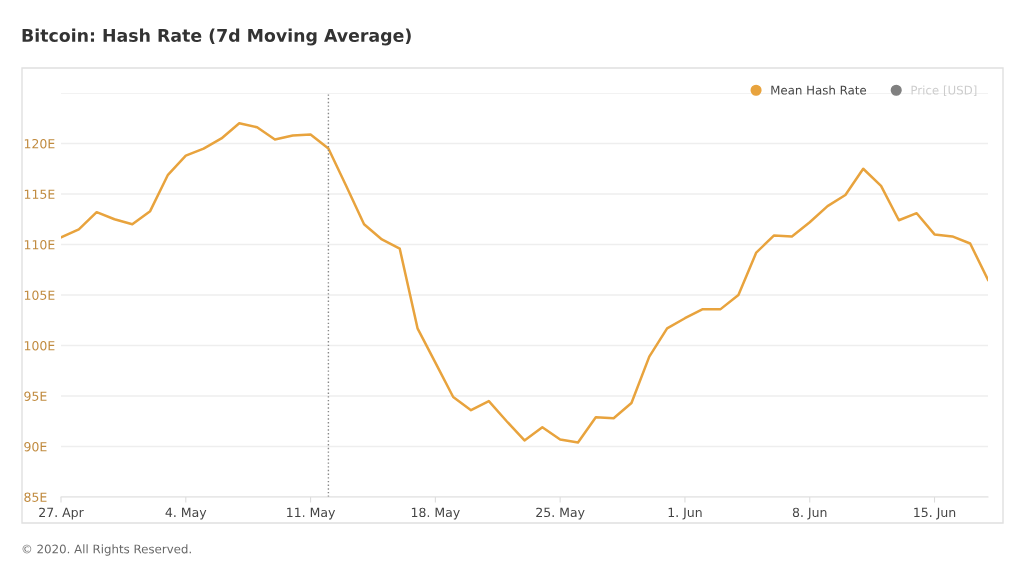 Image resolution: width=1024 pixels, height=576 pixels. What do you see at coordinates (35, 396) in the screenshot?
I see `y-tick-label: 95E` at bounding box center [35, 396].